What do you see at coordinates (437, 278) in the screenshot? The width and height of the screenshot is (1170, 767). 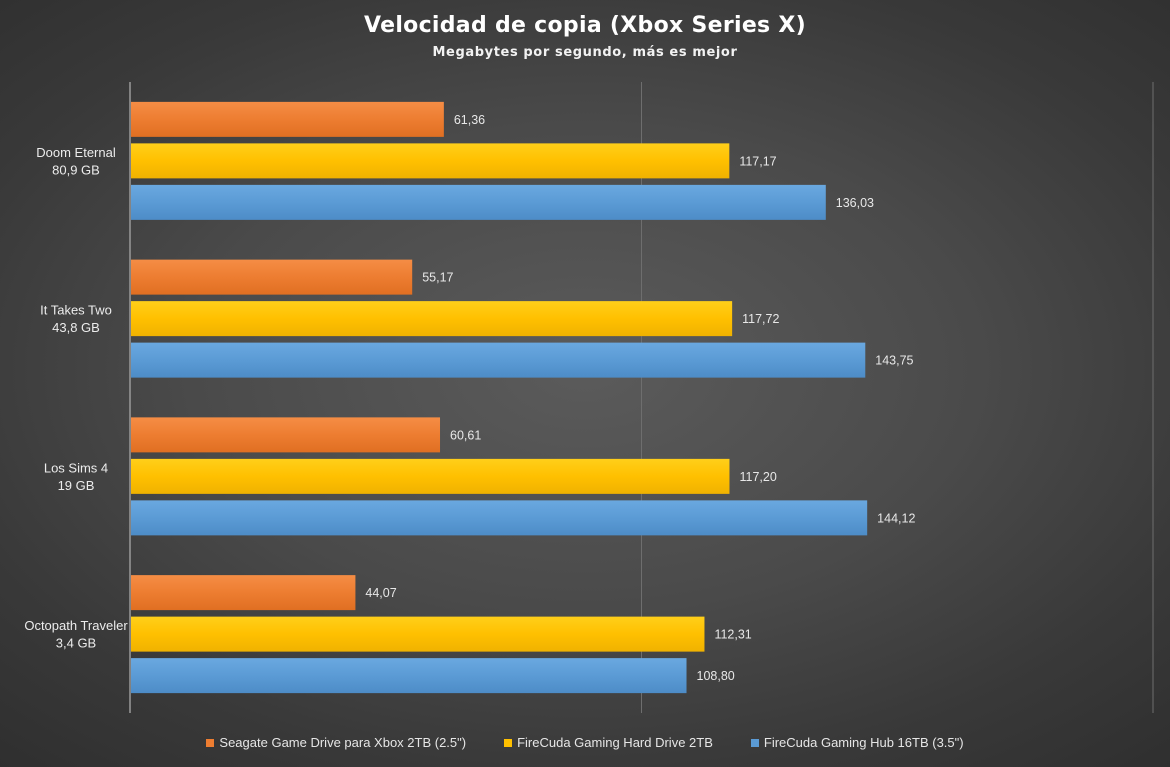 I see `data-label: 55,17` at bounding box center [437, 278].